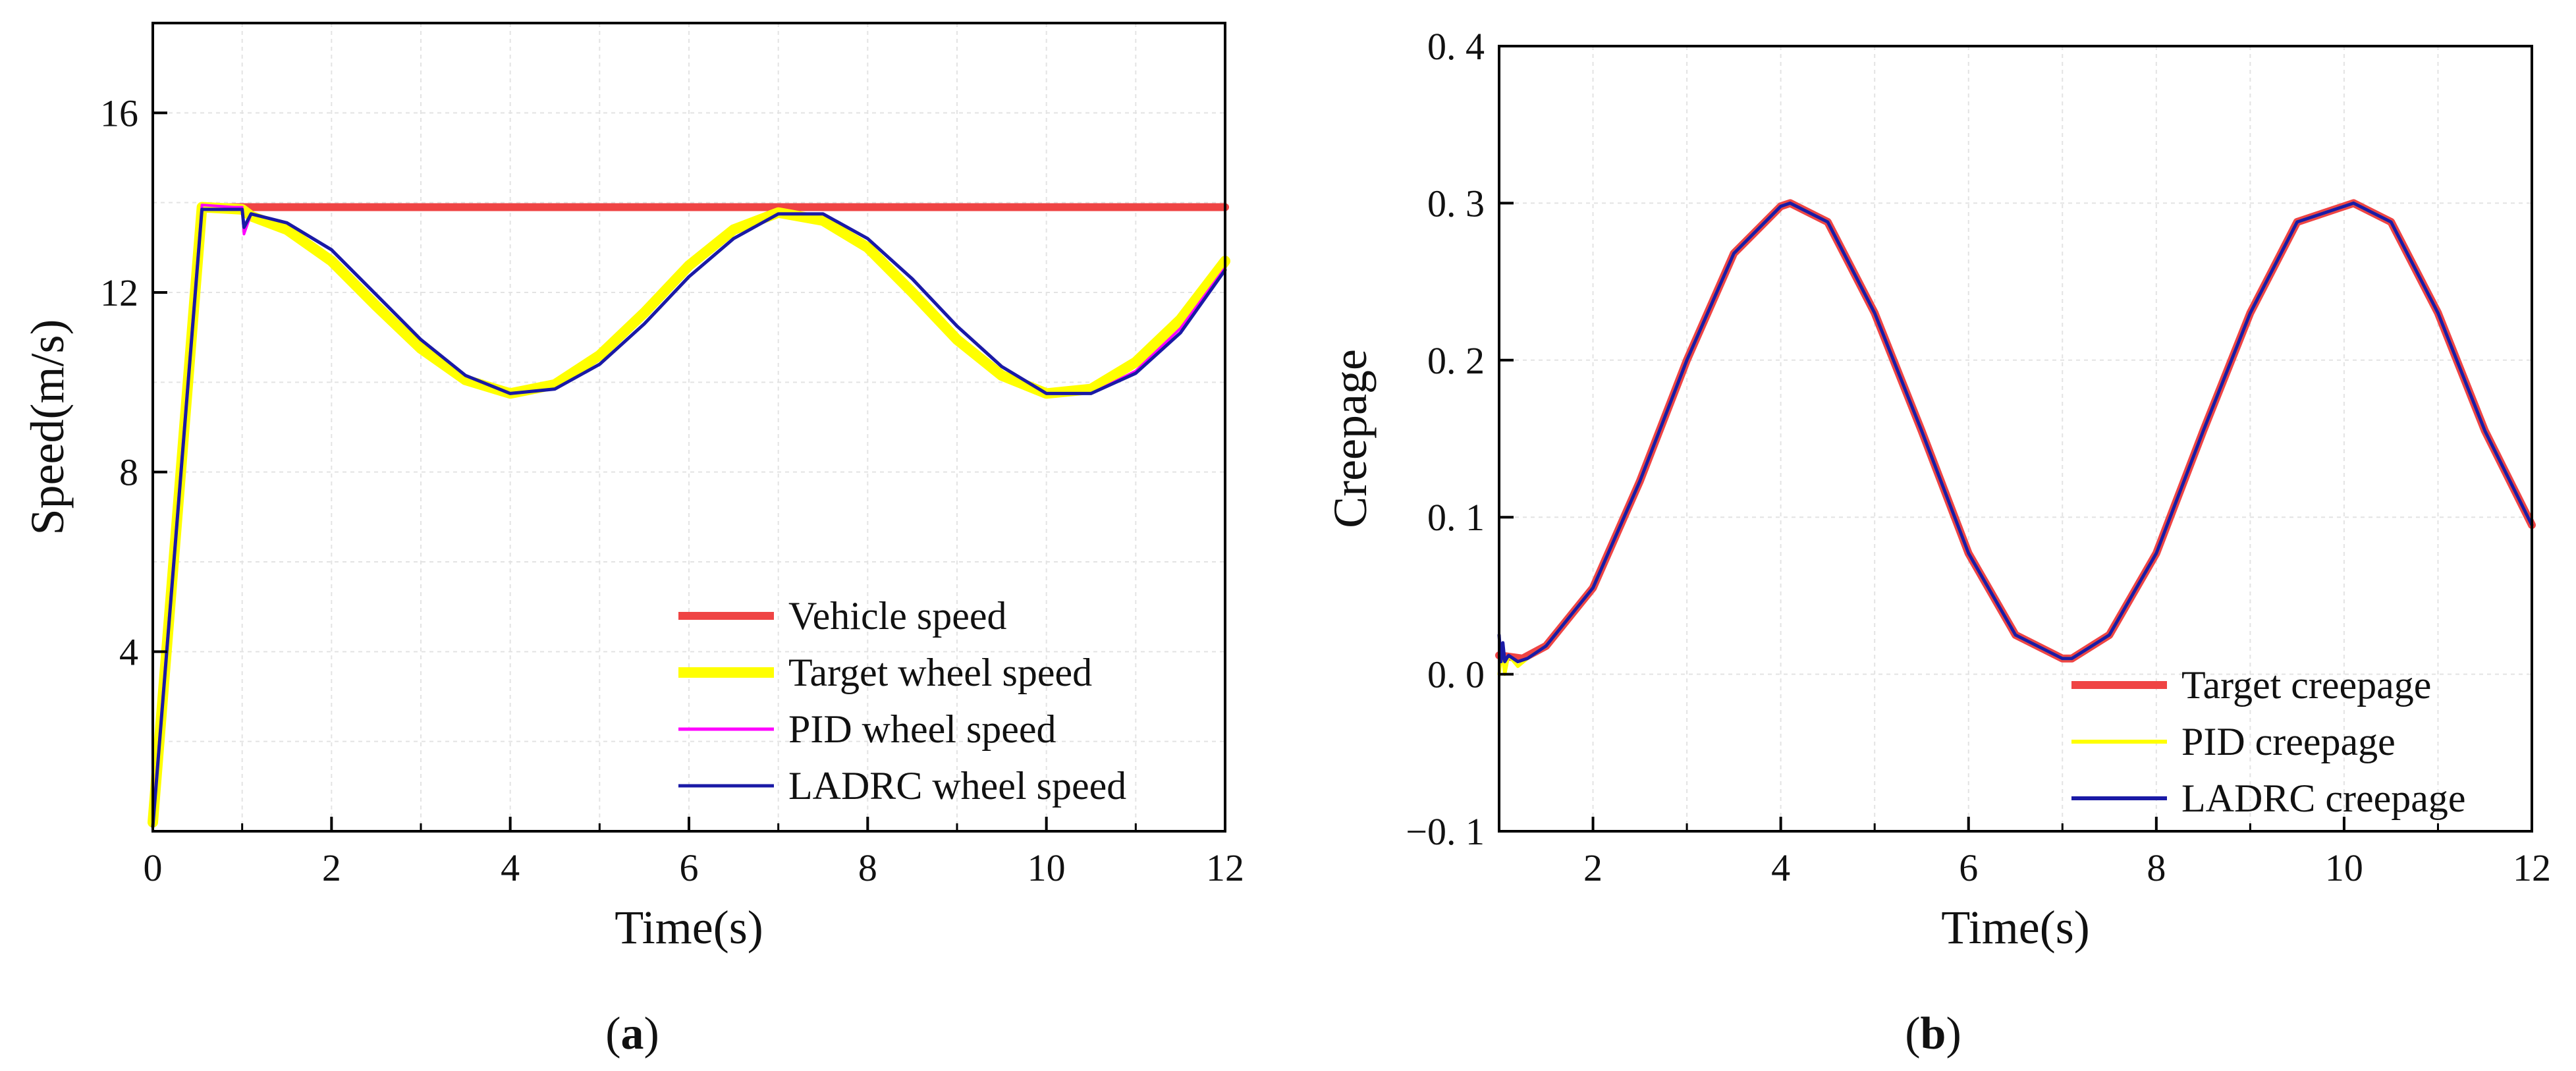  What do you see at coordinates (1456, 674) in the screenshot?
I see `y-tick-label: 0. 0` at bounding box center [1456, 674].